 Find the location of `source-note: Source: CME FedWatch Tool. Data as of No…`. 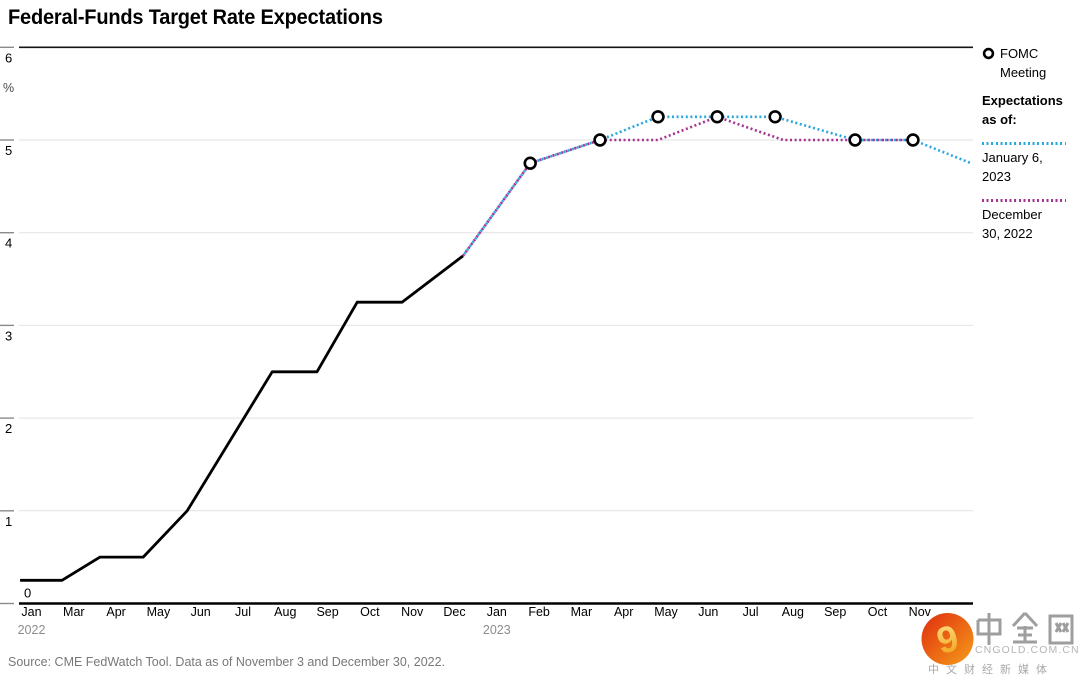

source-note: Source: CME FedWatch Tool. Data as of No… is located at coordinates (227, 662).